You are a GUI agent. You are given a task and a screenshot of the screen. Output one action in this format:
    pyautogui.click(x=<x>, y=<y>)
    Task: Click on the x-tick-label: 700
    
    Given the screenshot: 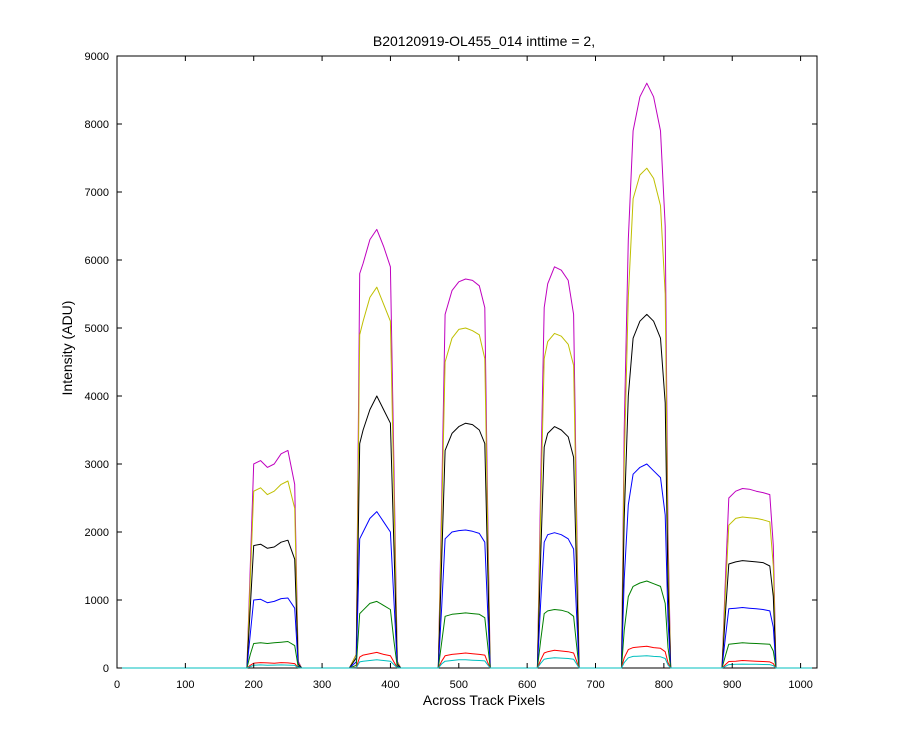 What is the action you would take?
    pyautogui.click(x=595, y=685)
    